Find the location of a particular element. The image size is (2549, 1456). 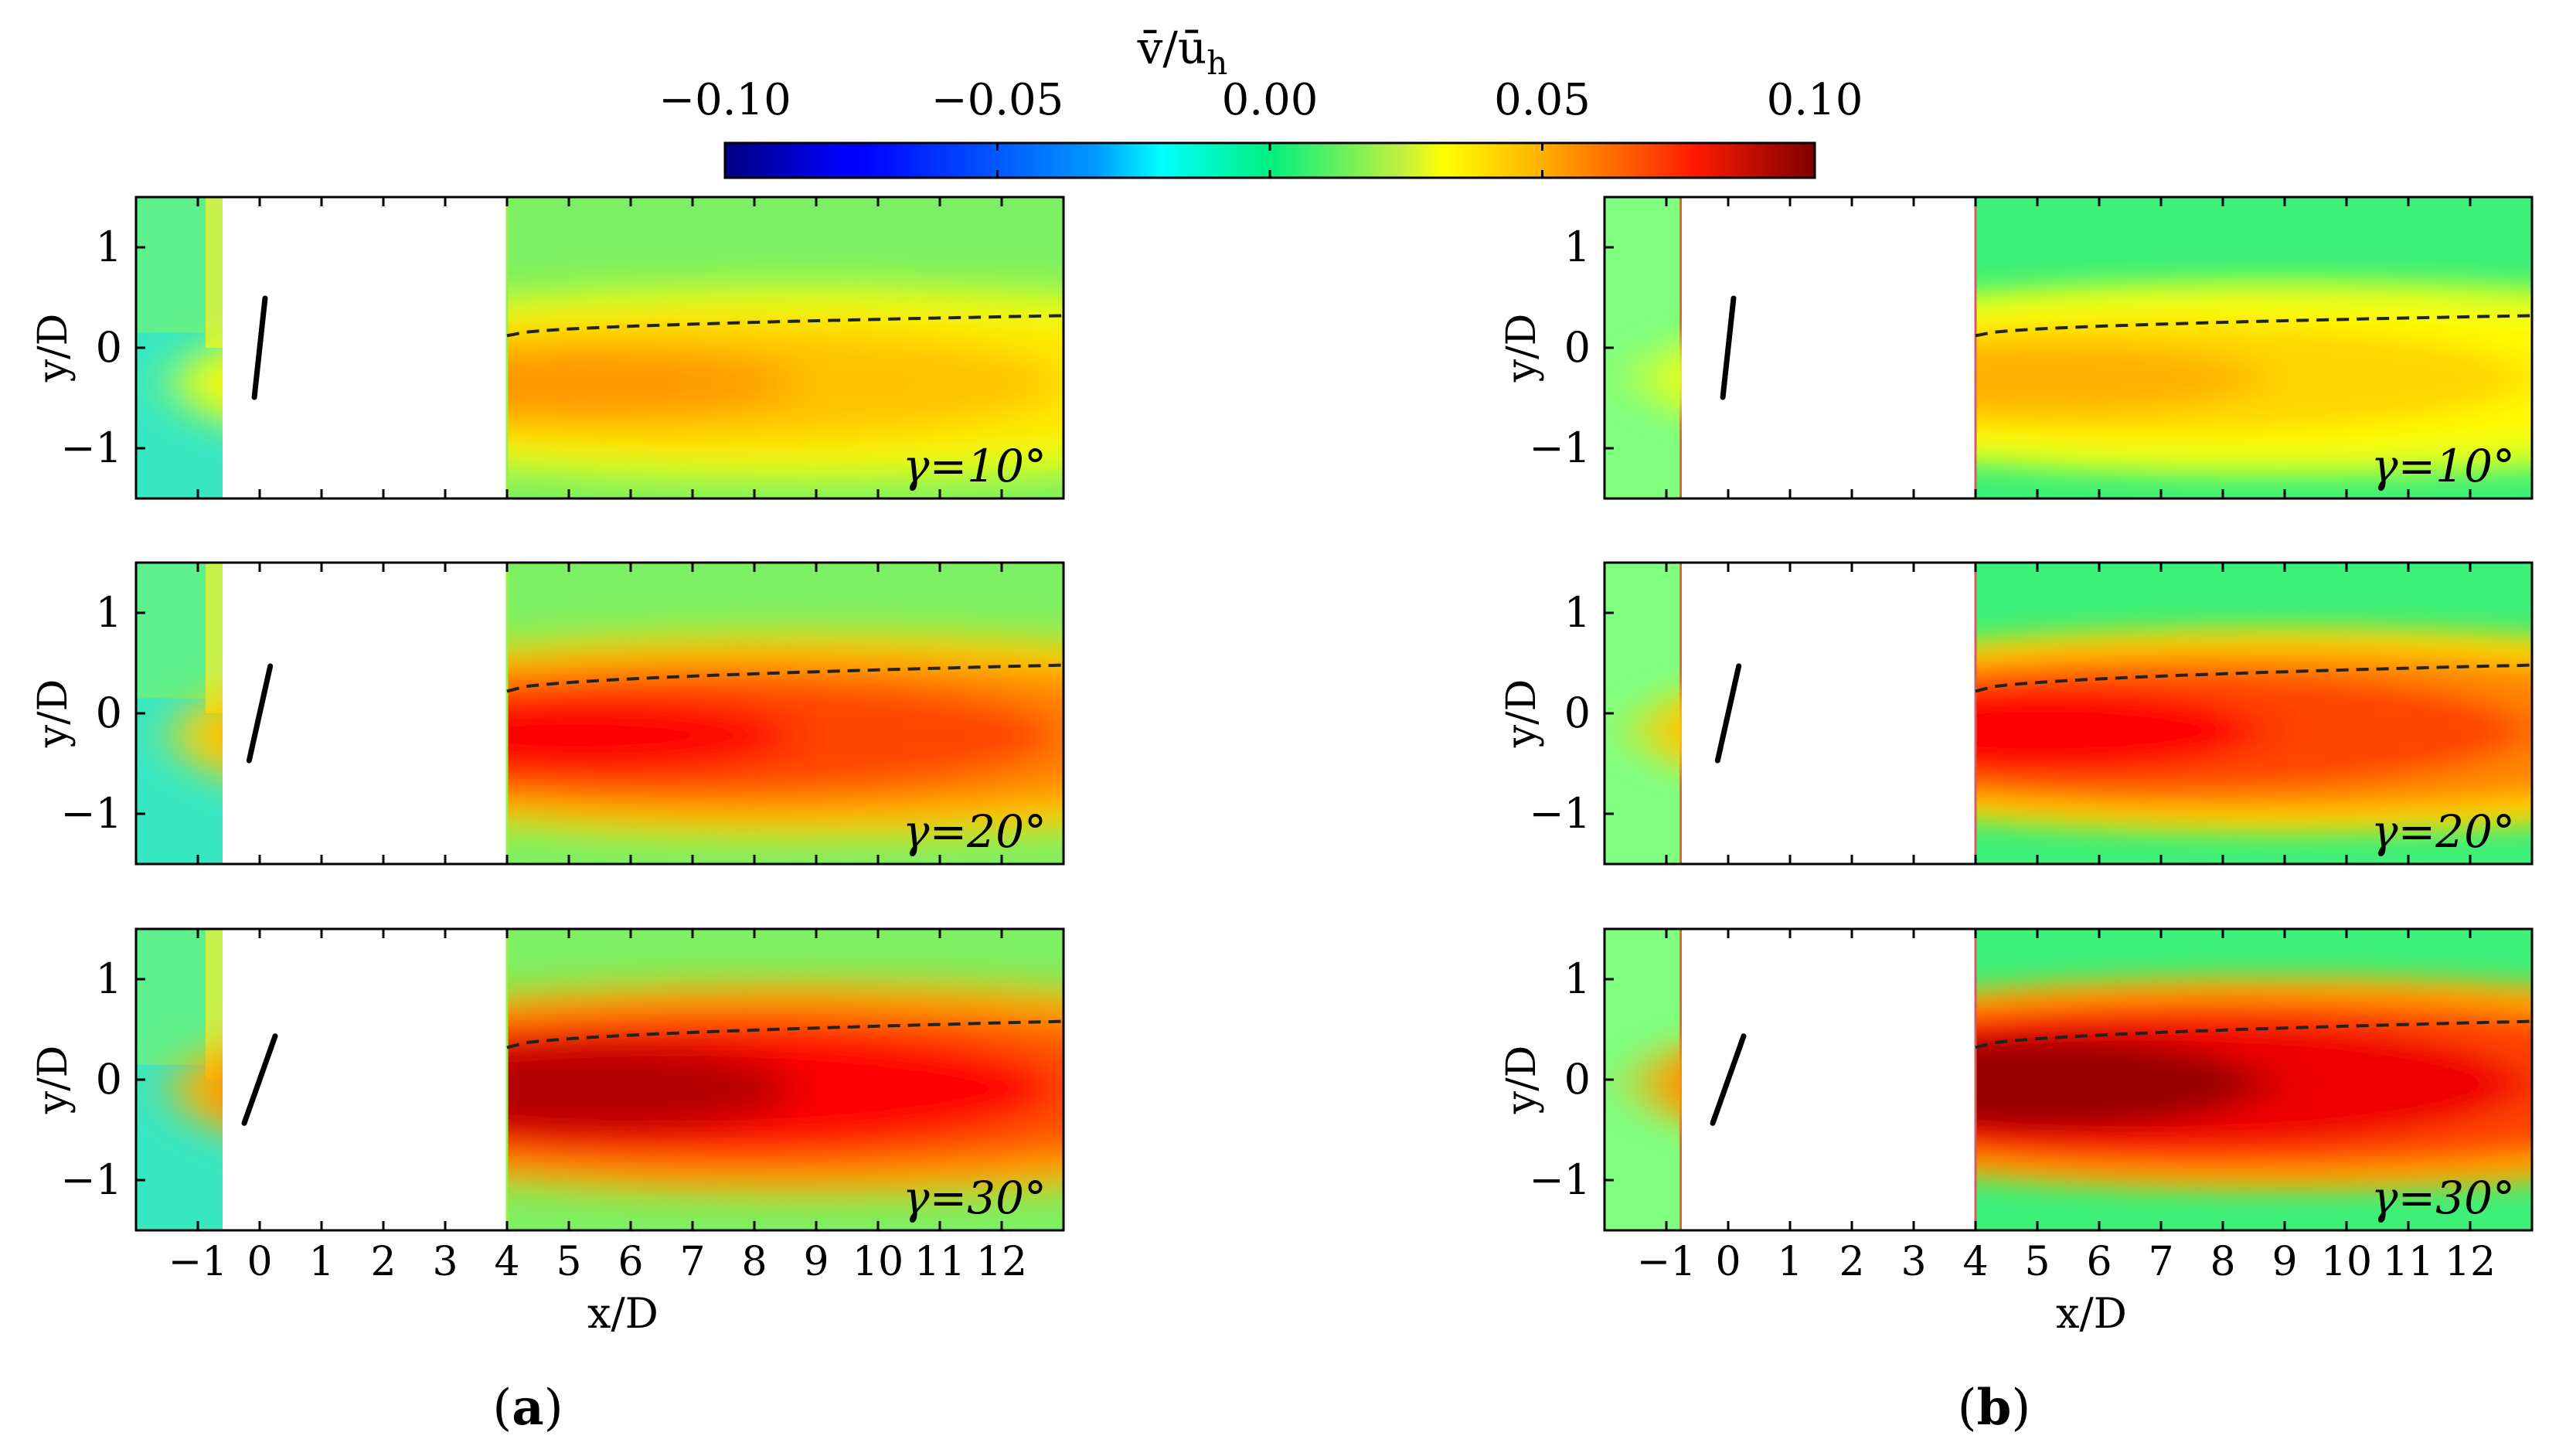

colorbar-tick-label: 0.00 is located at coordinates (1270, 100).